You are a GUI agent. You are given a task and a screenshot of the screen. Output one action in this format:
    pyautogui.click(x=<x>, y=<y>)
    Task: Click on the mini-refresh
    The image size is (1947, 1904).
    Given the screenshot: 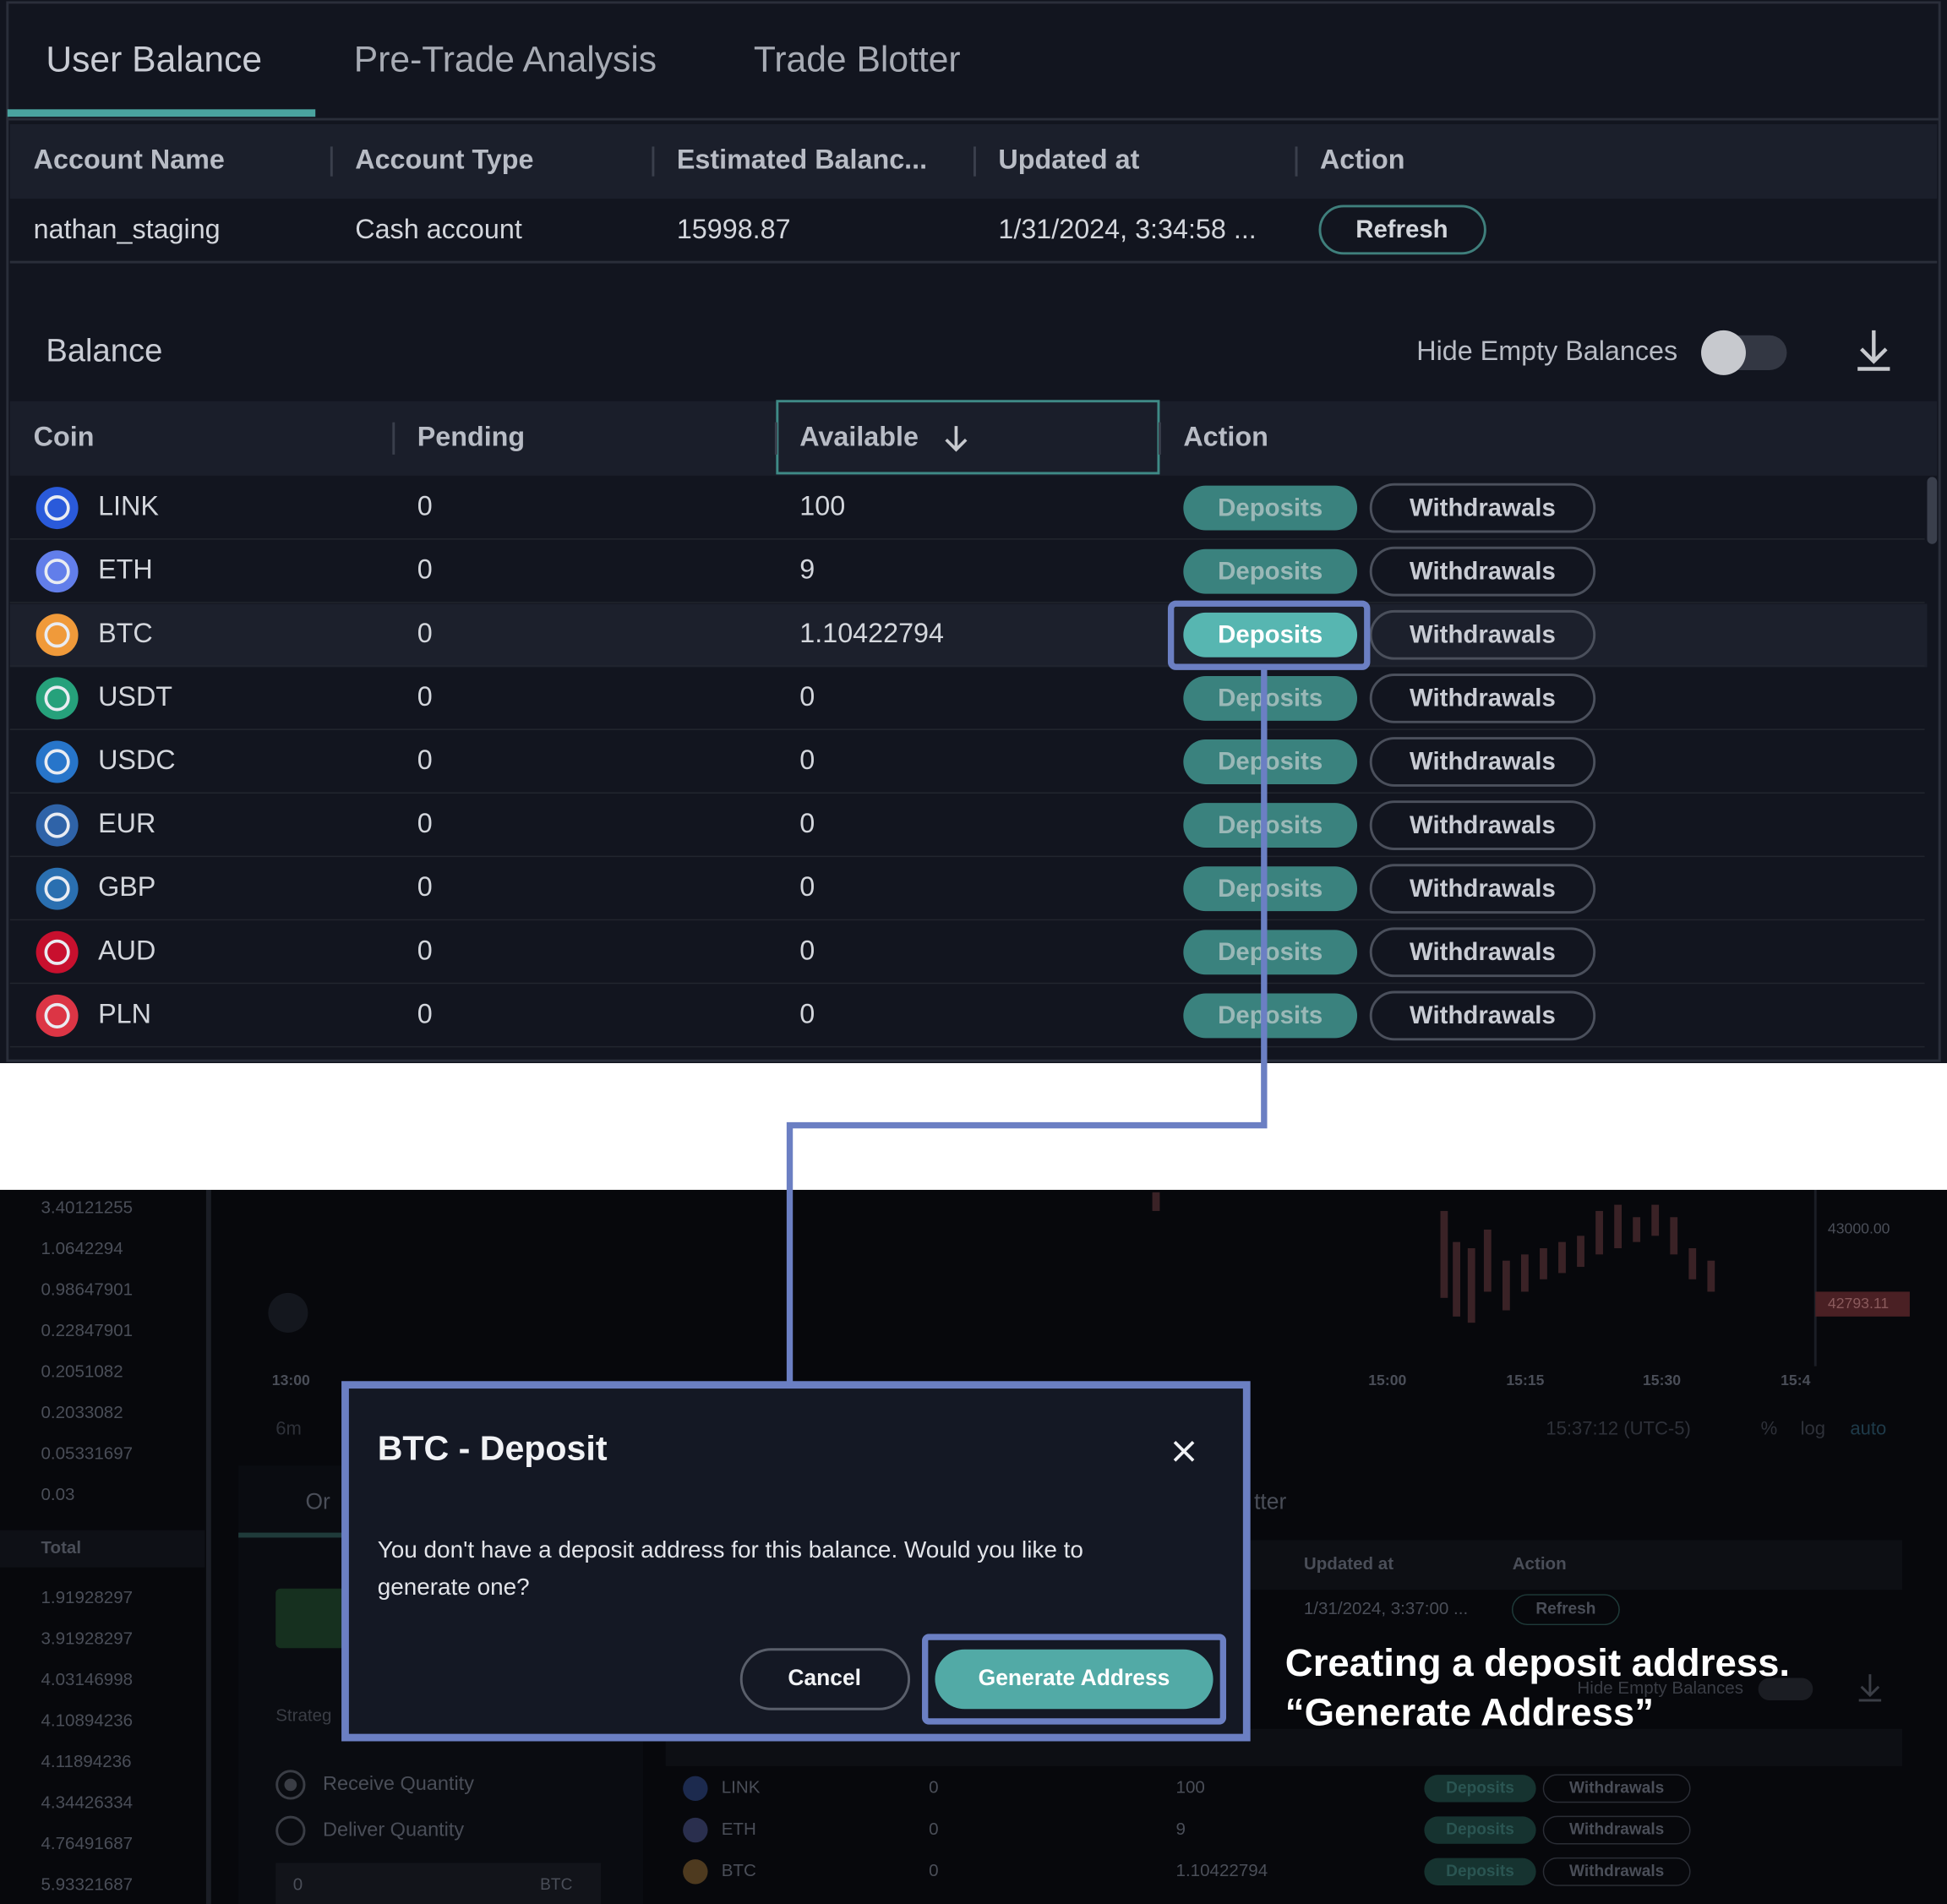 What is the action you would take?
    pyautogui.click(x=1566, y=1610)
    